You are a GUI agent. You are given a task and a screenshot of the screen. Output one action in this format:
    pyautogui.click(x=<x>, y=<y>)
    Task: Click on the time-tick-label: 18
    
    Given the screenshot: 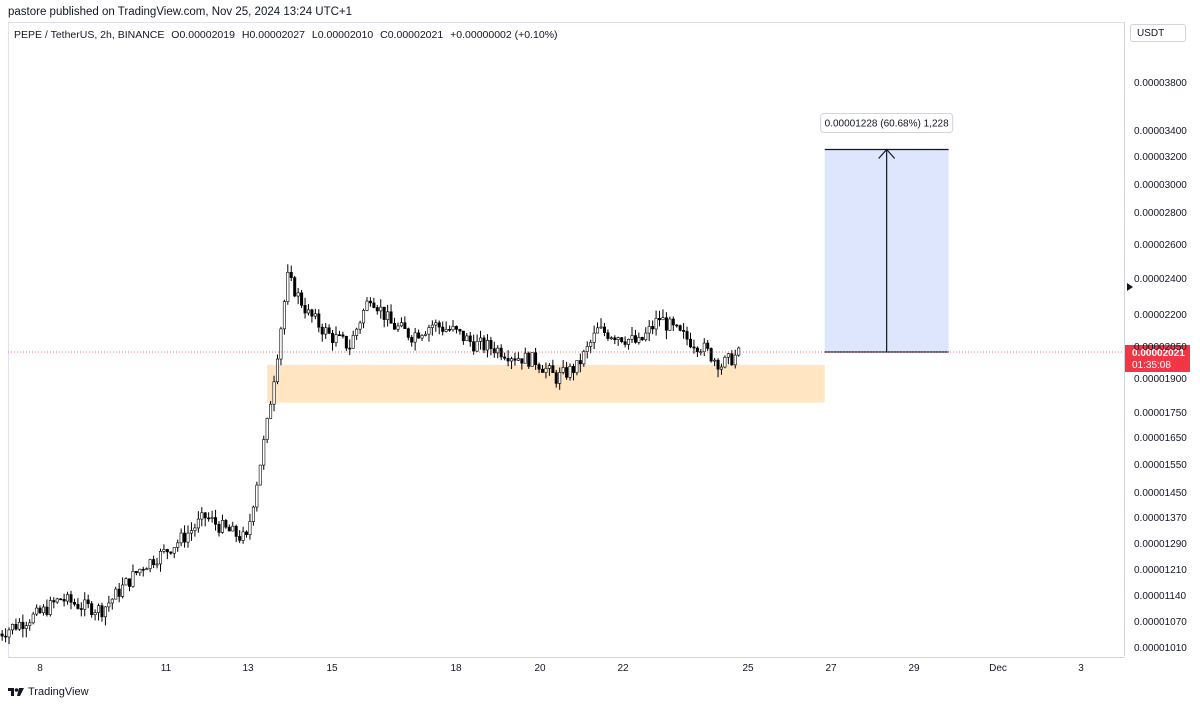 What is the action you would take?
    pyautogui.click(x=456, y=668)
    